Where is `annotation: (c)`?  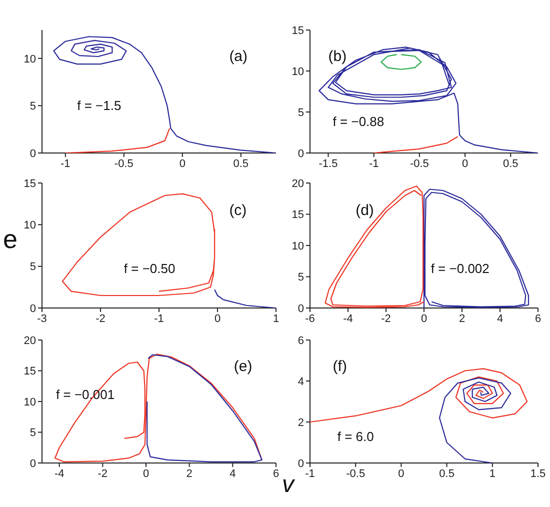 annotation: (c) is located at coordinates (238, 210).